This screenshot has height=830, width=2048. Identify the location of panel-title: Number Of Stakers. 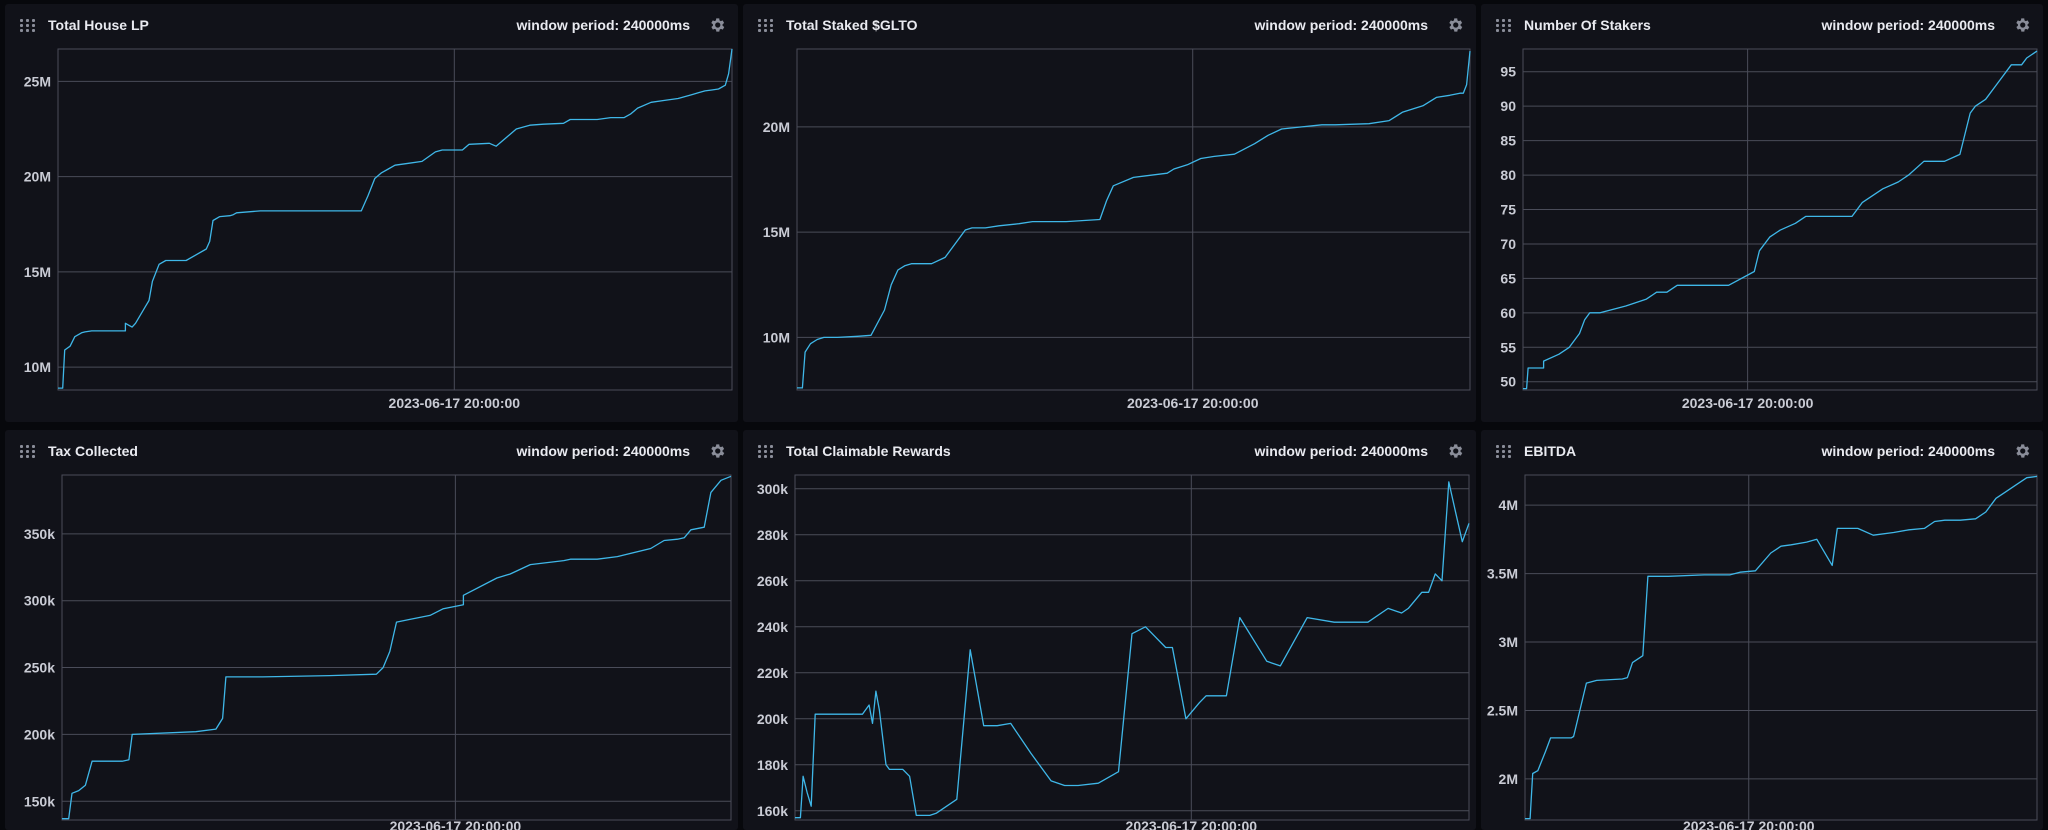
(1587, 25).